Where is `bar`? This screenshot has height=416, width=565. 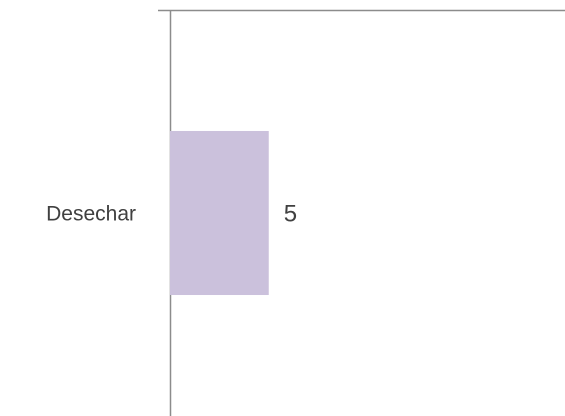 bar is located at coordinates (219, 213).